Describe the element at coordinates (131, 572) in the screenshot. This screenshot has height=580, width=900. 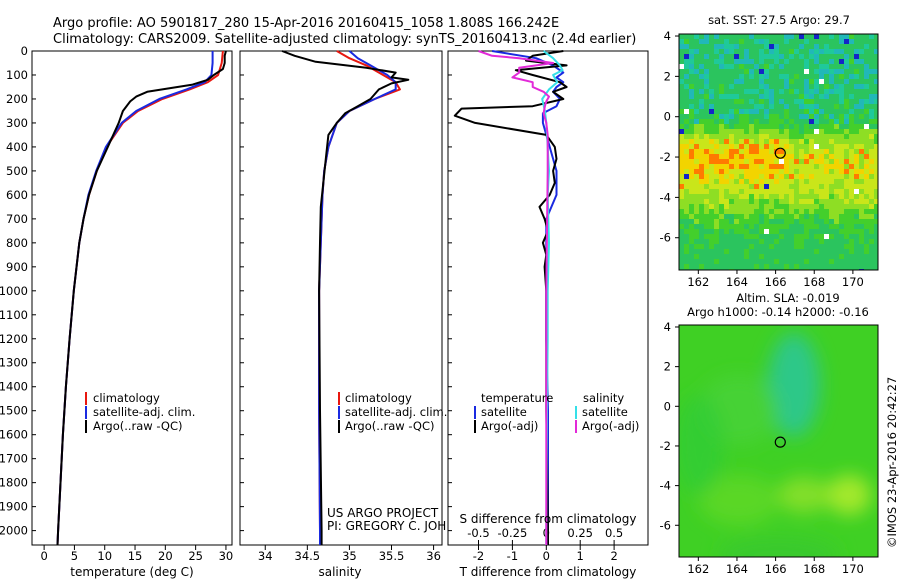
I see `temperature-xlabel: temperature (deg C)` at that location.